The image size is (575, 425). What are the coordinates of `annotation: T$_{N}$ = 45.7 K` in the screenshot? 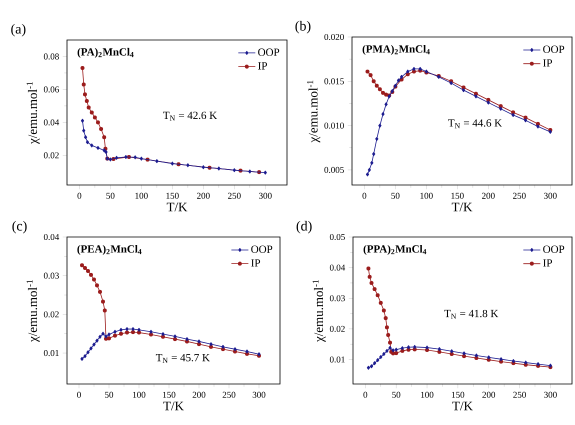 It's located at (183, 358).